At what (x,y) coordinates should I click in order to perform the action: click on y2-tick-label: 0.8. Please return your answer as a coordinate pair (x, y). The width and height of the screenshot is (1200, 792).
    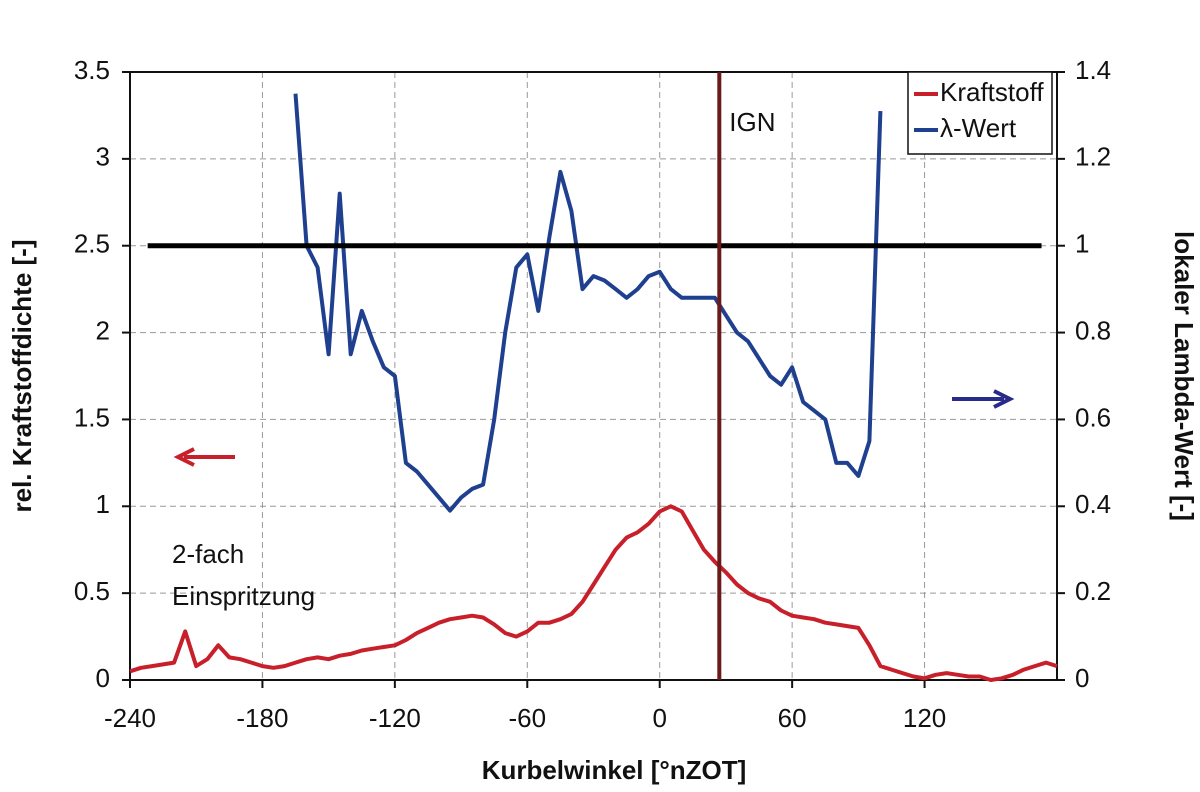
    Looking at the image, I should click on (1093, 330).